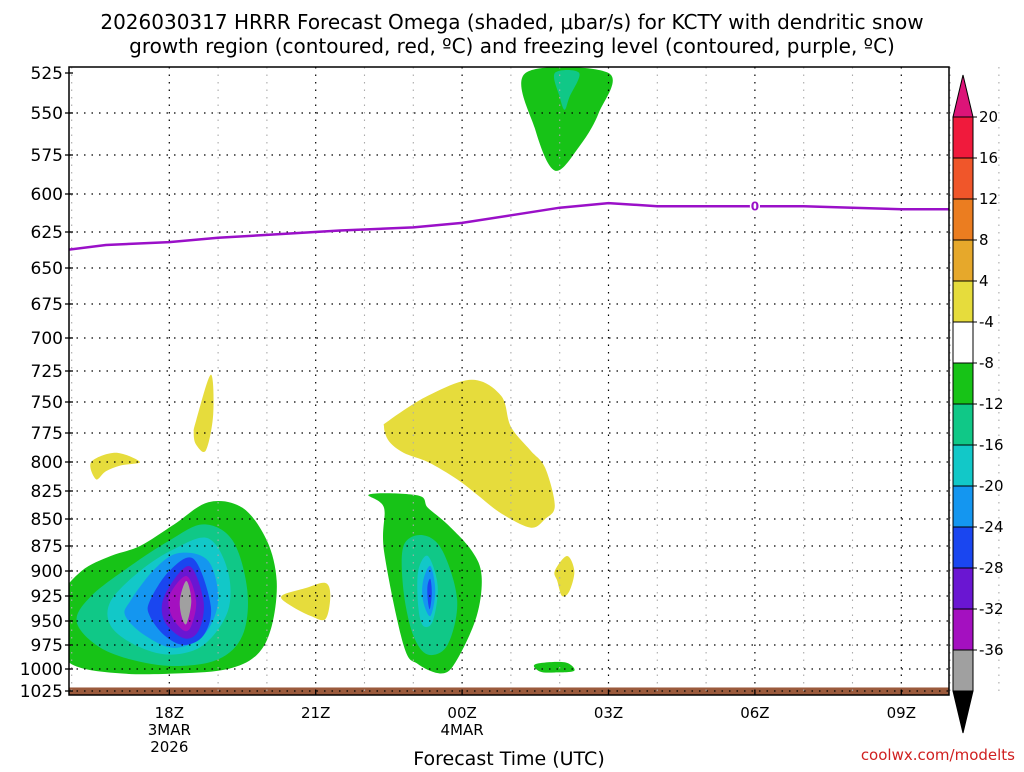 The image size is (1024, 772). I want to click on freezing-level-line, so click(531, 228).